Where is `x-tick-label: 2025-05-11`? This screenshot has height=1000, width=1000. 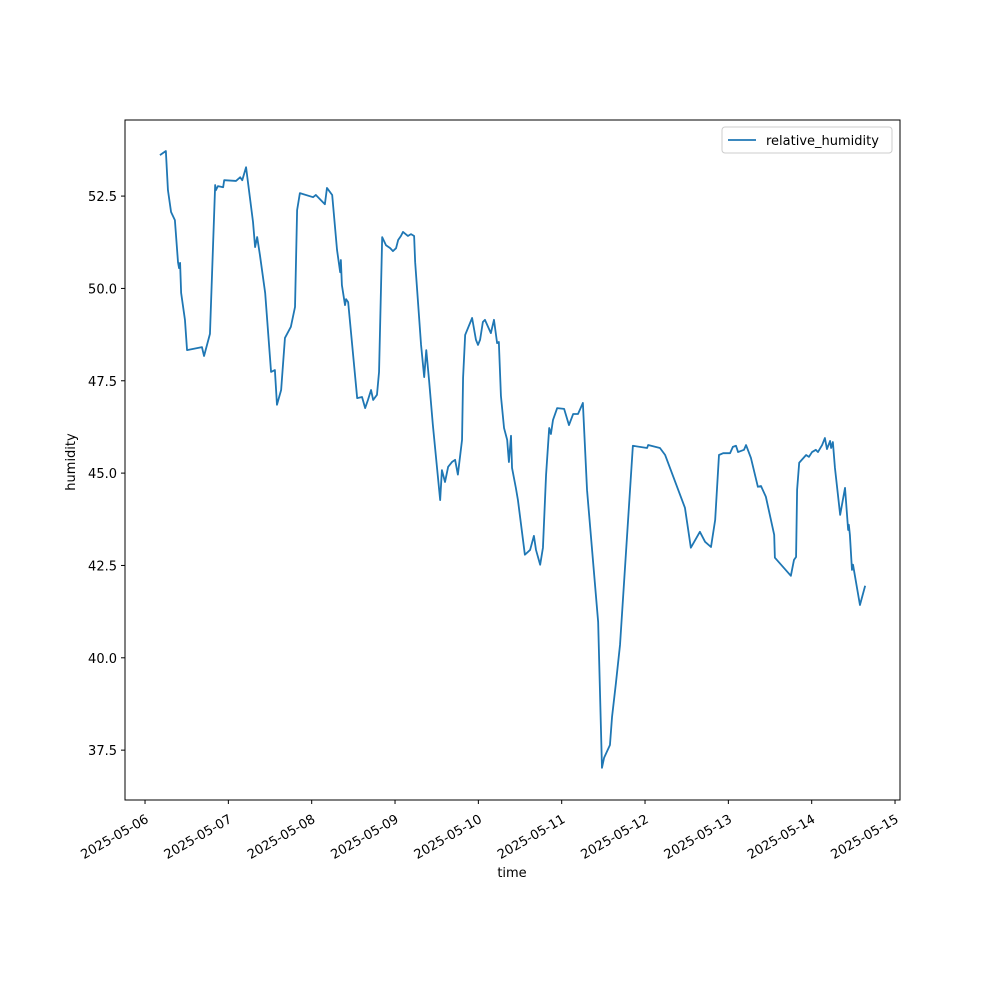 x-tick-label: 2025-05-11 is located at coordinates (531, 837).